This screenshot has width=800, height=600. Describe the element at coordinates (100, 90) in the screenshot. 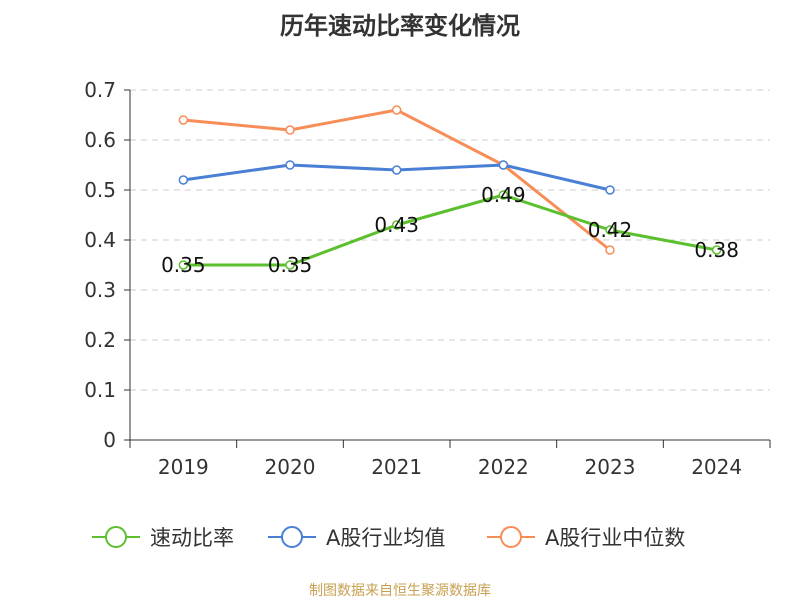

I see `y-tick-label: 0.7` at that location.